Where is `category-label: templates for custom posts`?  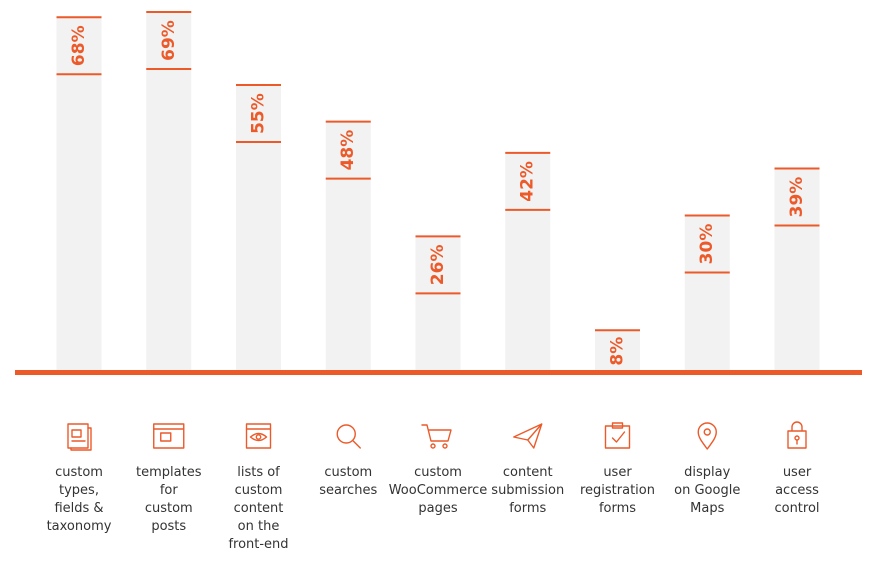
category-label: templates for custom posts is located at coordinates (169, 499).